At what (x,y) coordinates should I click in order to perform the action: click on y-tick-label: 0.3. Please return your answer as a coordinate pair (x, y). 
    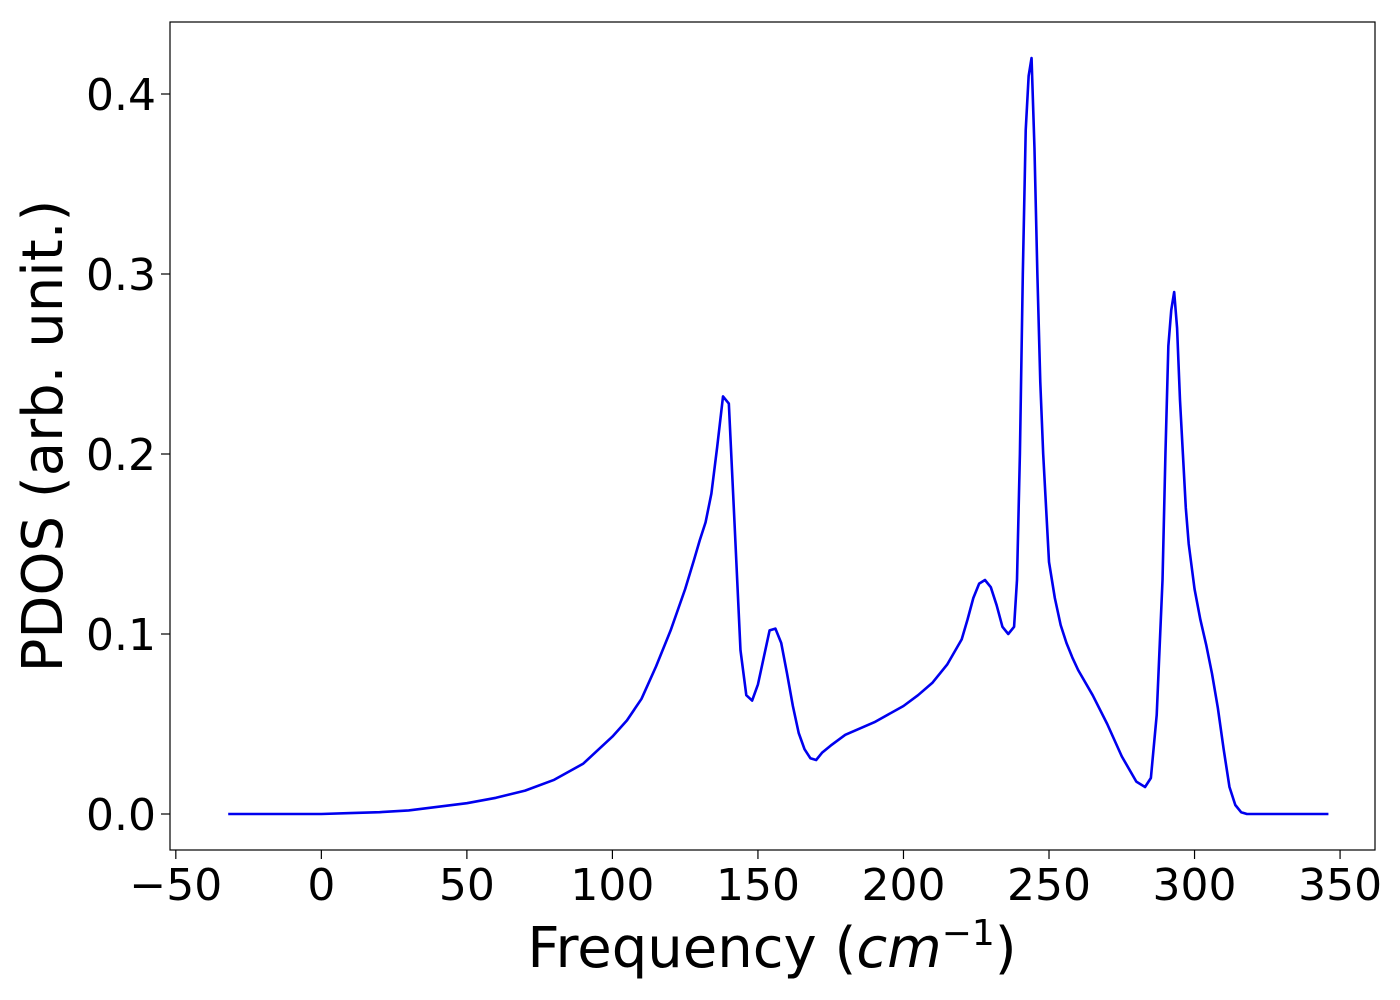
    Looking at the image, I should click on (121, 275).